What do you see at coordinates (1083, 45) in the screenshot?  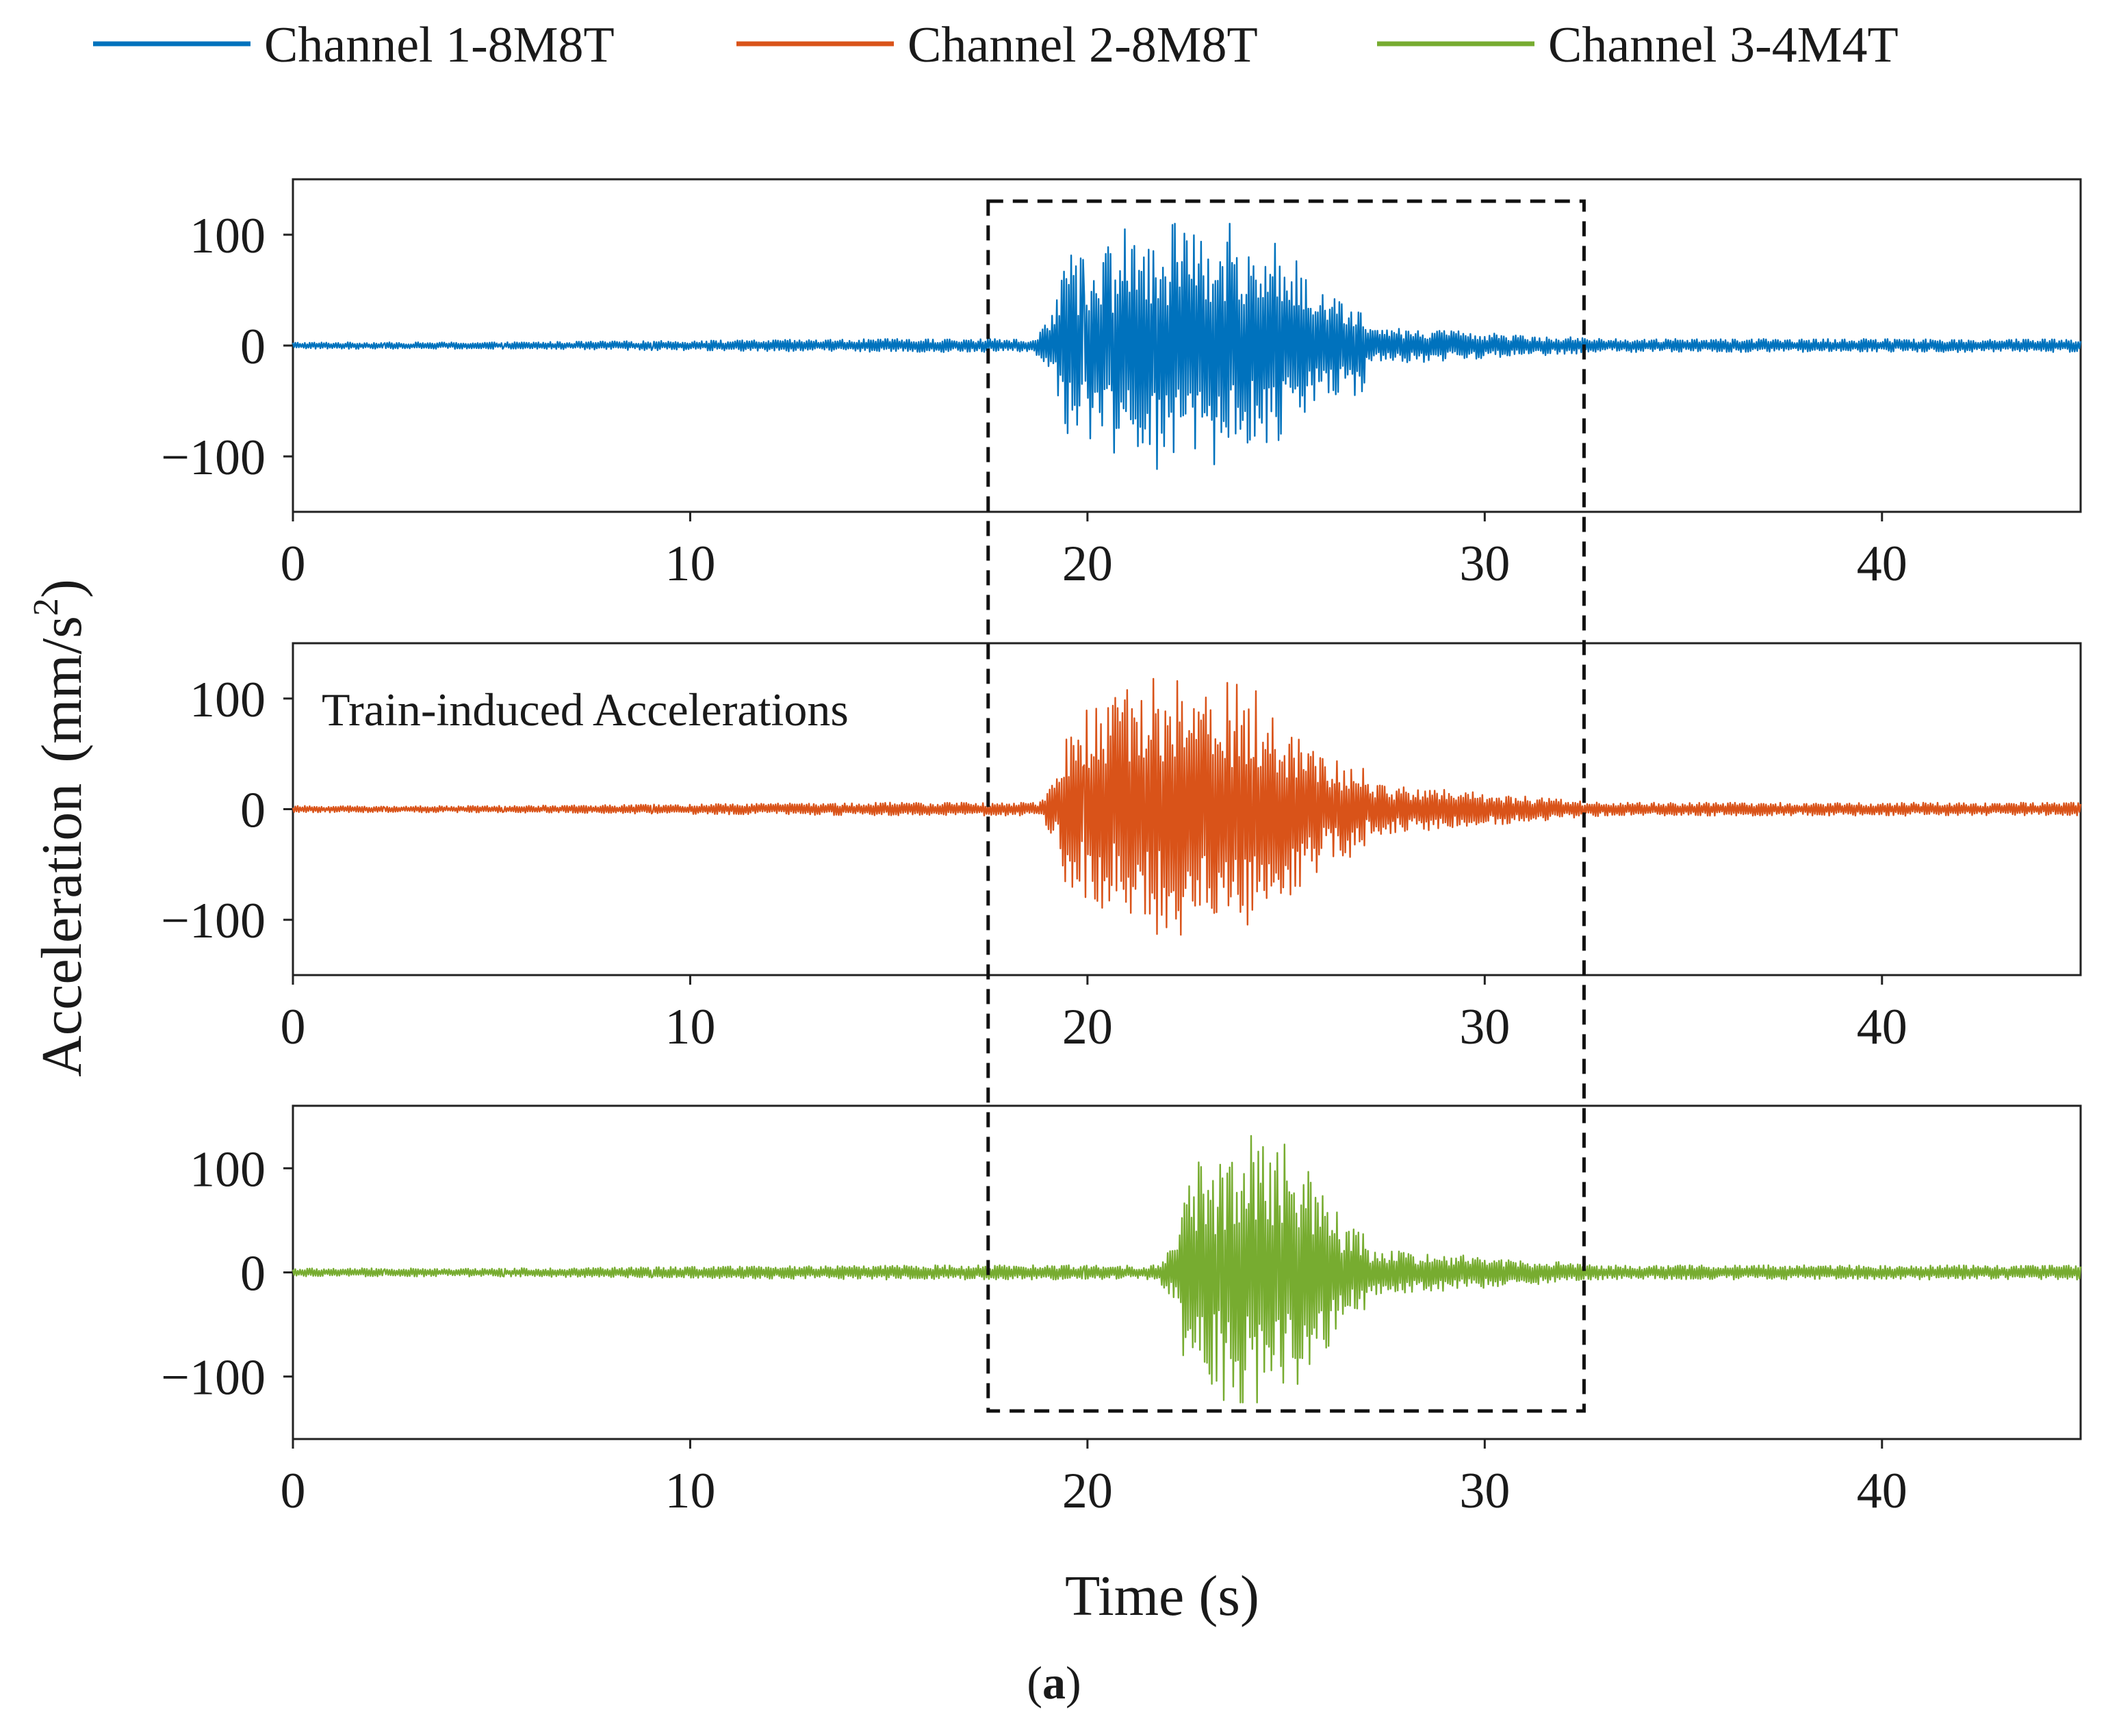 I see `legend-label-channel-2: Channel 2-8M8T` at bounding box center [1083, 45].